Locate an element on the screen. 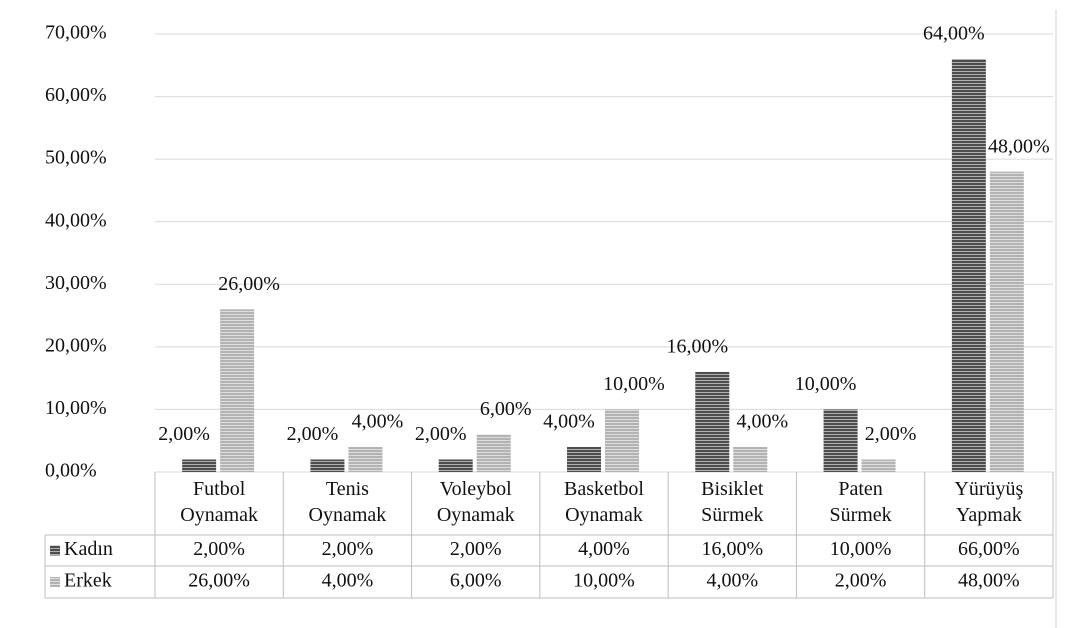 The image size is (1077, 628). category-label: Voleybol Oynamak is located at coordinates (476, 502).